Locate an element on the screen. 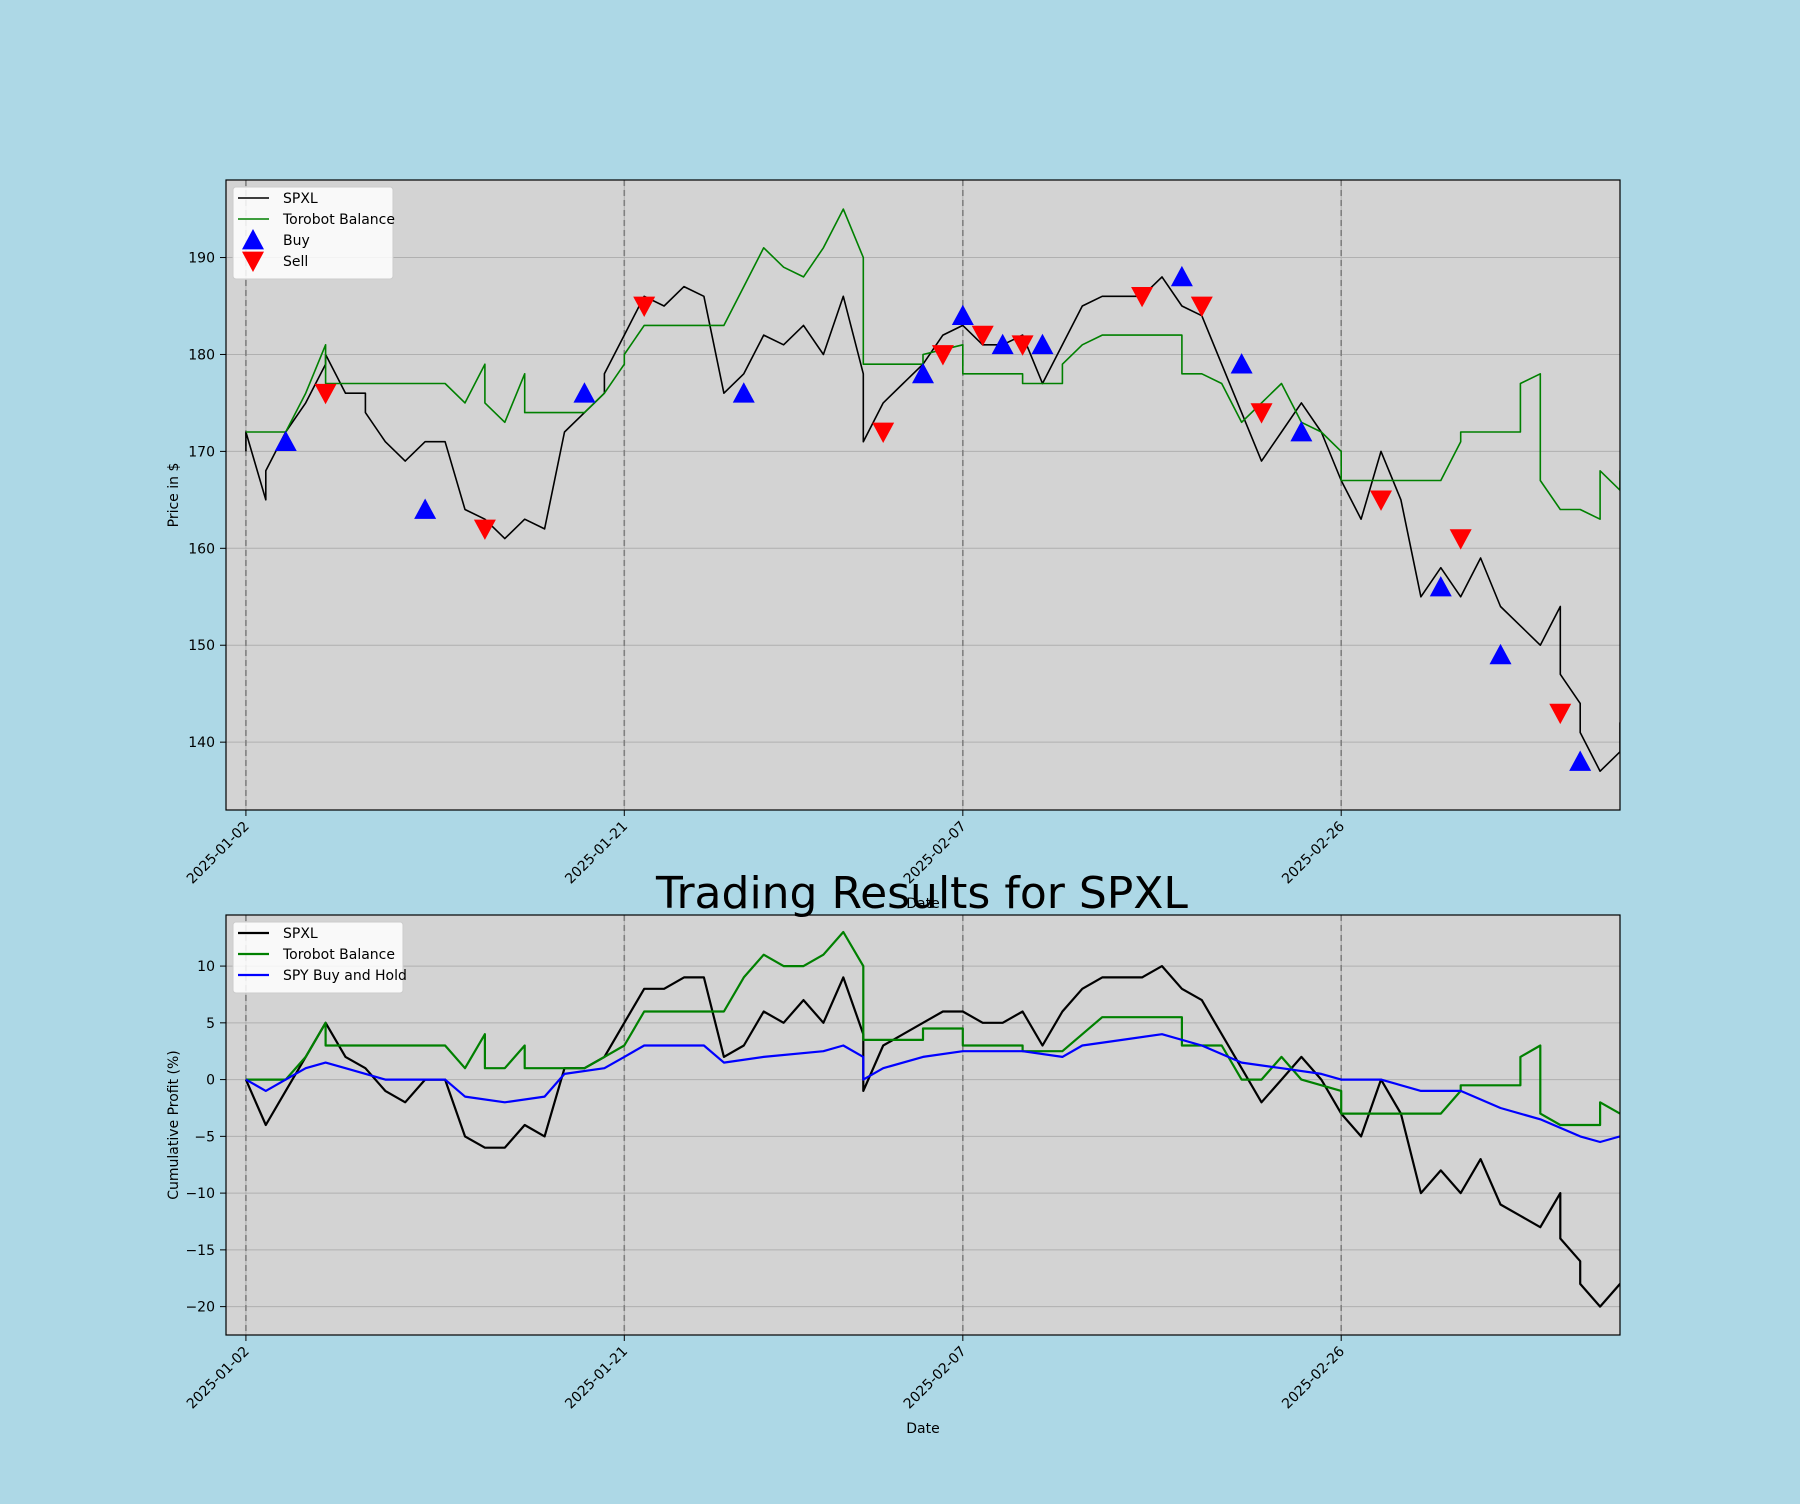  series-line-torobot-balance is located at coordinates (932, 1028).